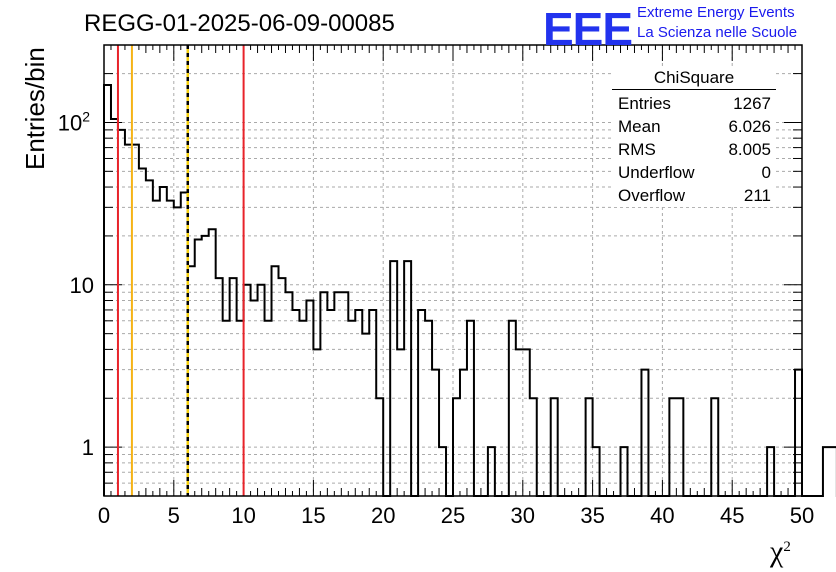 The height and width of the screenshot is (572, 836). What do you see at coordinates (802, 515) in the screenshot?
I see `x-tick-label: 50` at bounding box center [802, 515].